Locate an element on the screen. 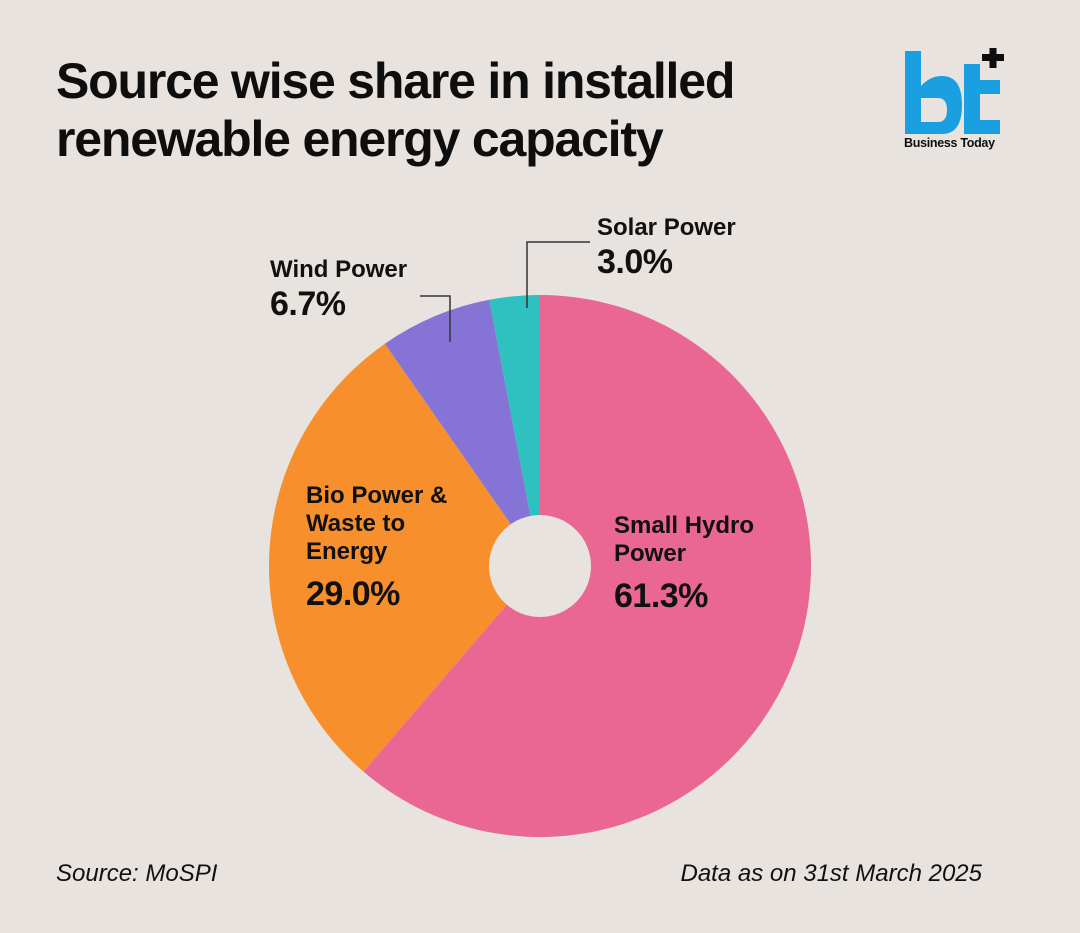 The width and height of the screenshot is (1080, 933). slice-solar is located at coordinates (514, 430).